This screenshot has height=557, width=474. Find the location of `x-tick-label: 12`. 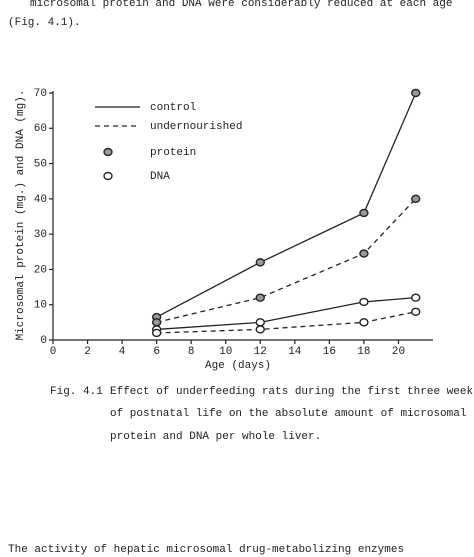

x-tick-label: 12 is located at coordinates (260, 352).